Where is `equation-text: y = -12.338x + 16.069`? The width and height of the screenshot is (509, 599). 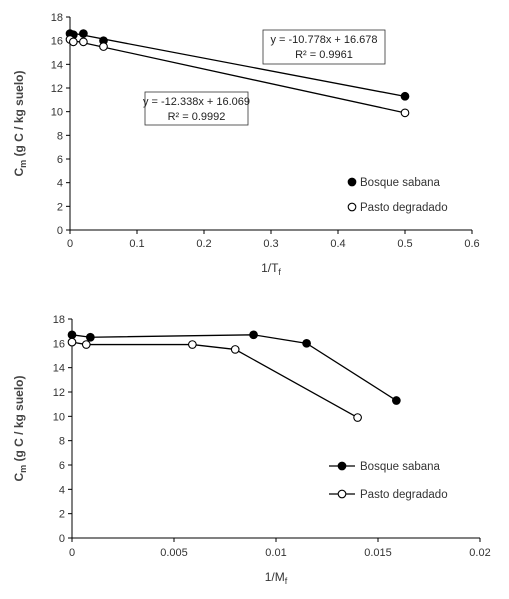 equation-text: y = -12.338x + 16.069 is located at coordinates (196, 102).